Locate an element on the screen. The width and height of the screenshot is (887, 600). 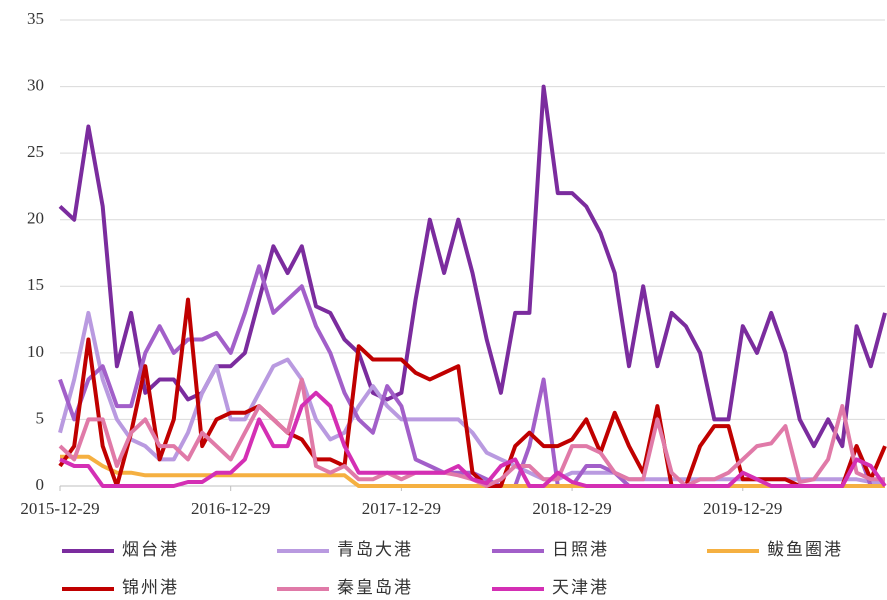
y-tick-label: 15 is located at coordinates (35, 284).